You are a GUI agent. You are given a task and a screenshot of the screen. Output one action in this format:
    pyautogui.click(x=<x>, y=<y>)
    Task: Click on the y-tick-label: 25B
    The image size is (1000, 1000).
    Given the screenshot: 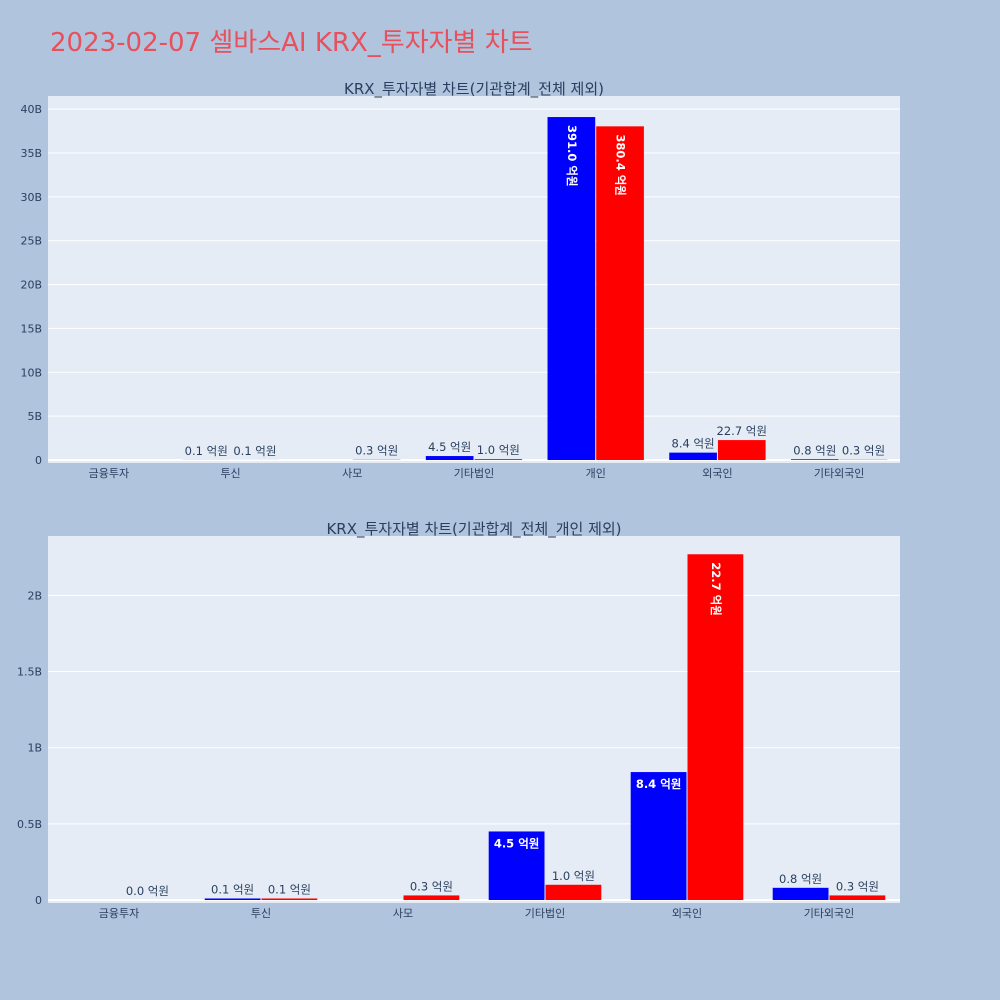 What is the action you would take?
    pyautogui.click(x=31, y=241)
    